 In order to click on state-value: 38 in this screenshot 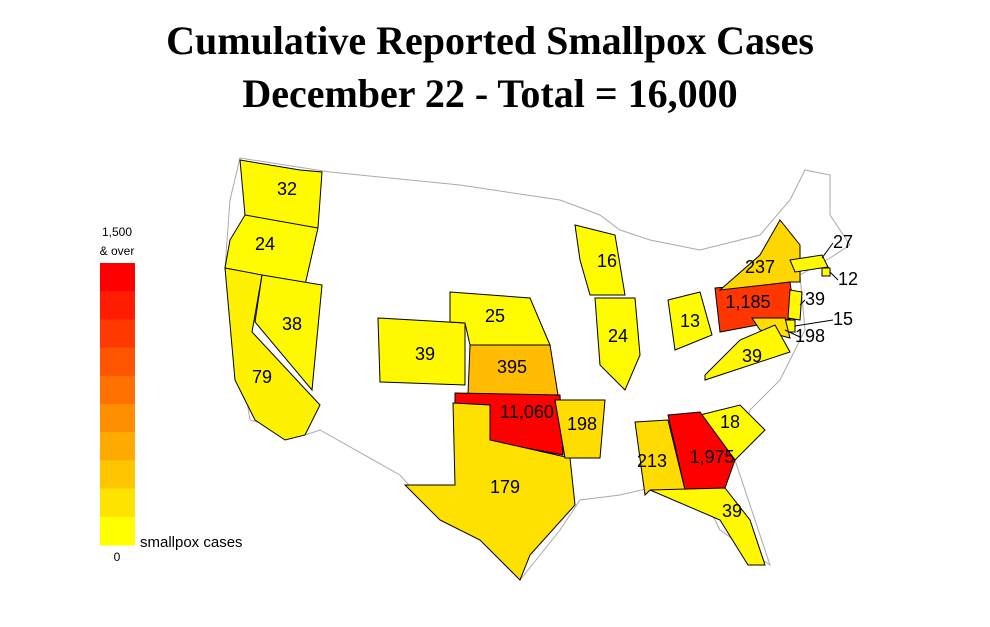, I will do `click(292, 324)`.